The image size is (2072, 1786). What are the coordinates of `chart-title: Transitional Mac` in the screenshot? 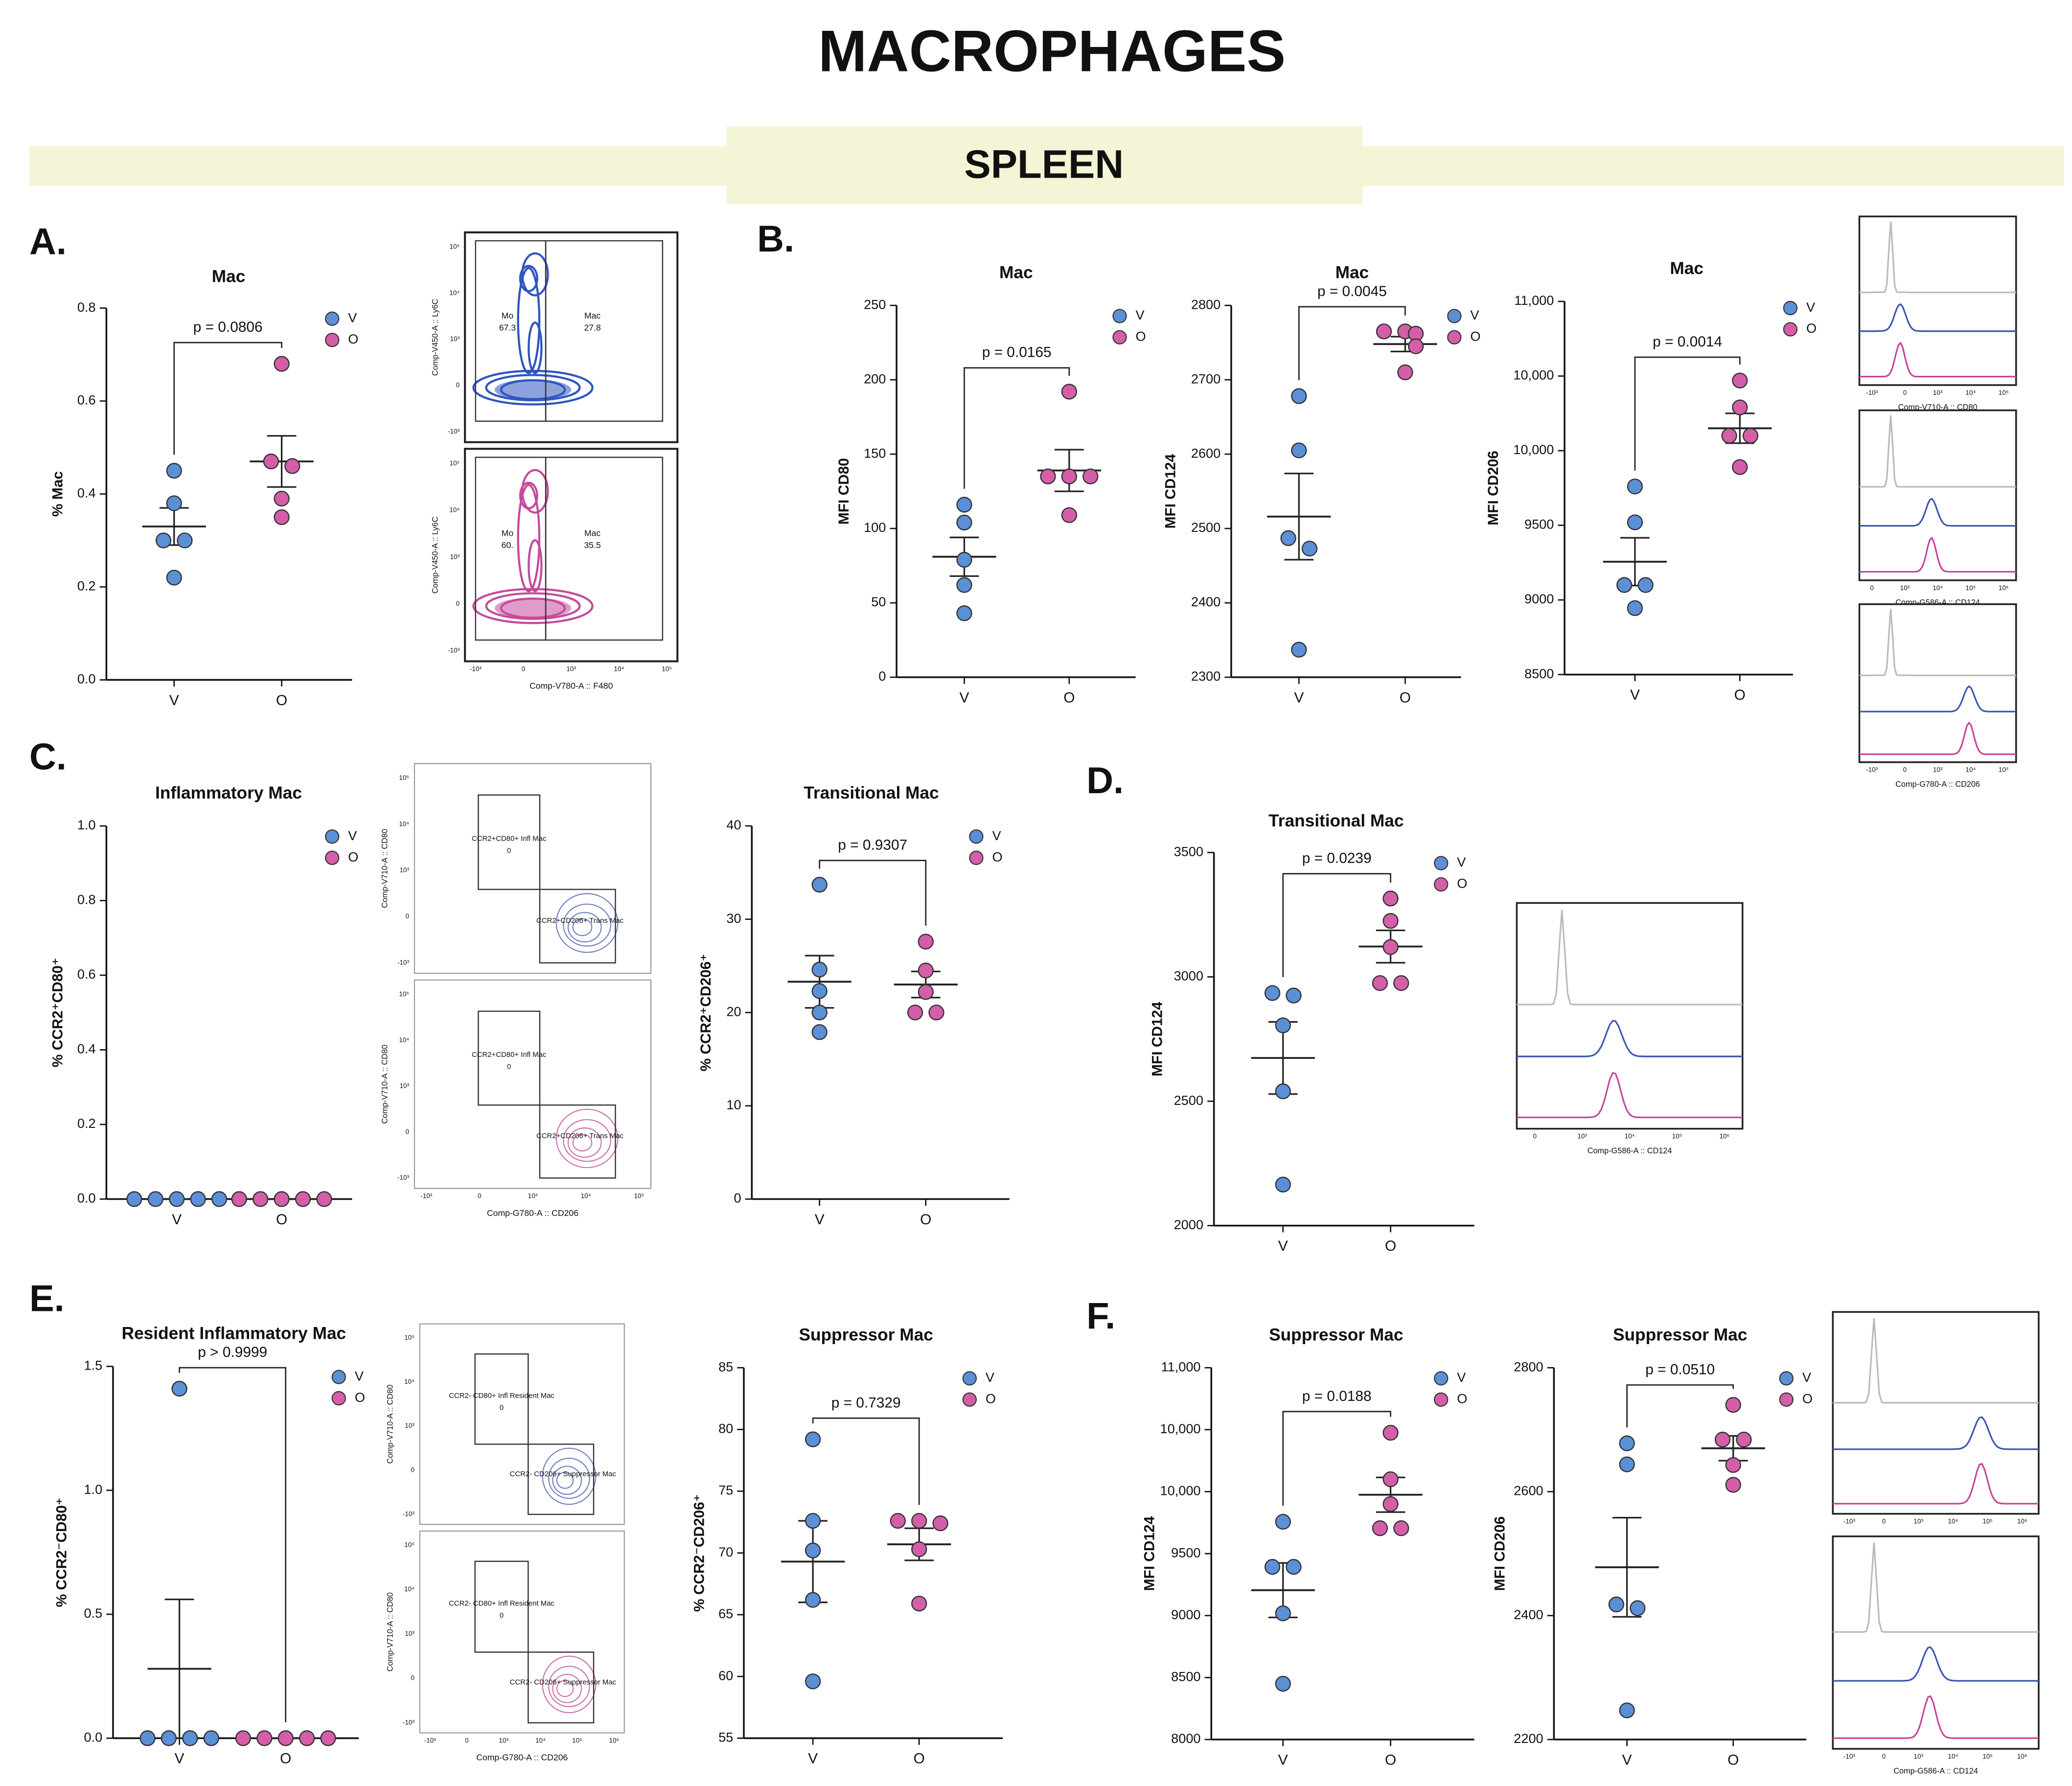 It's located at (1336, 821).